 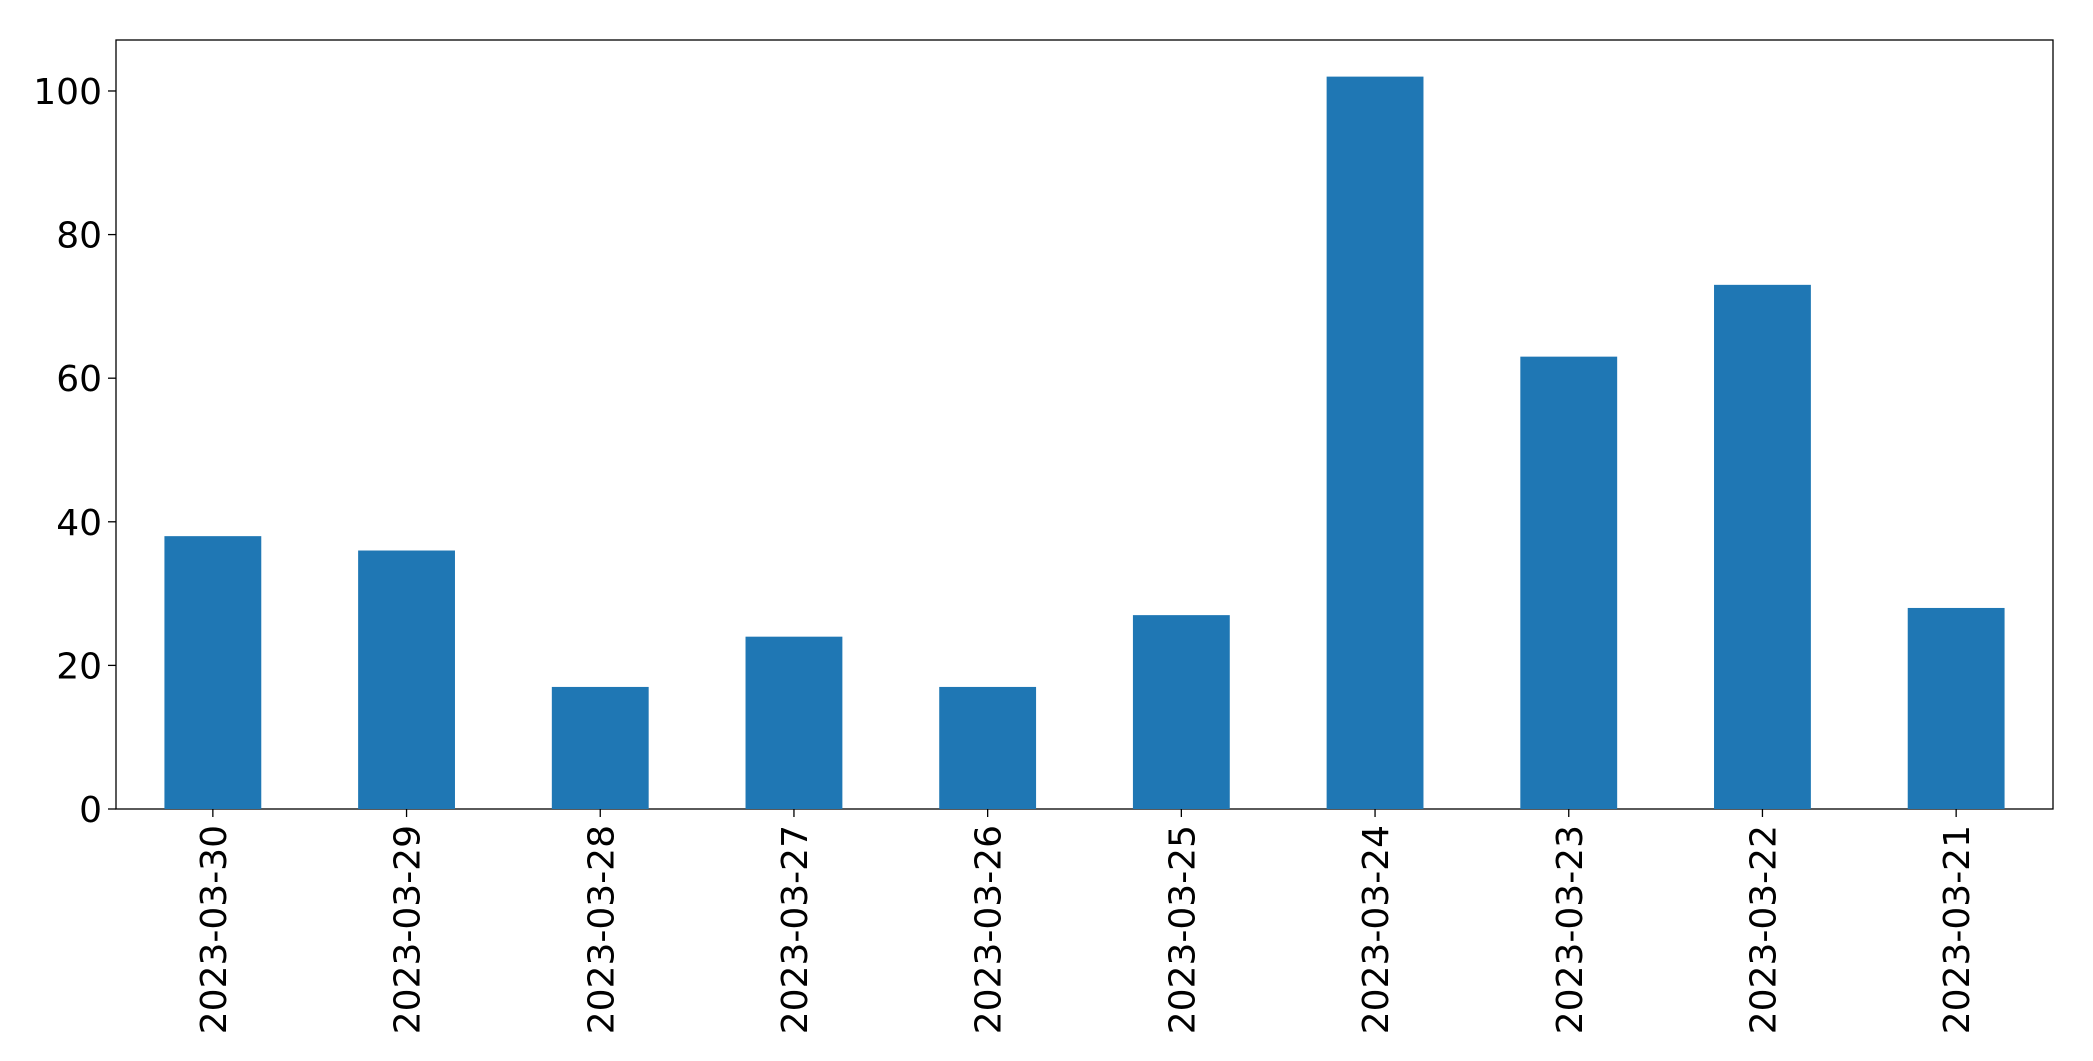 What do you see at coordinates (79, 236) in the screenshot?
I see `y-tick-label: 80` at bounding box center [79, 236].